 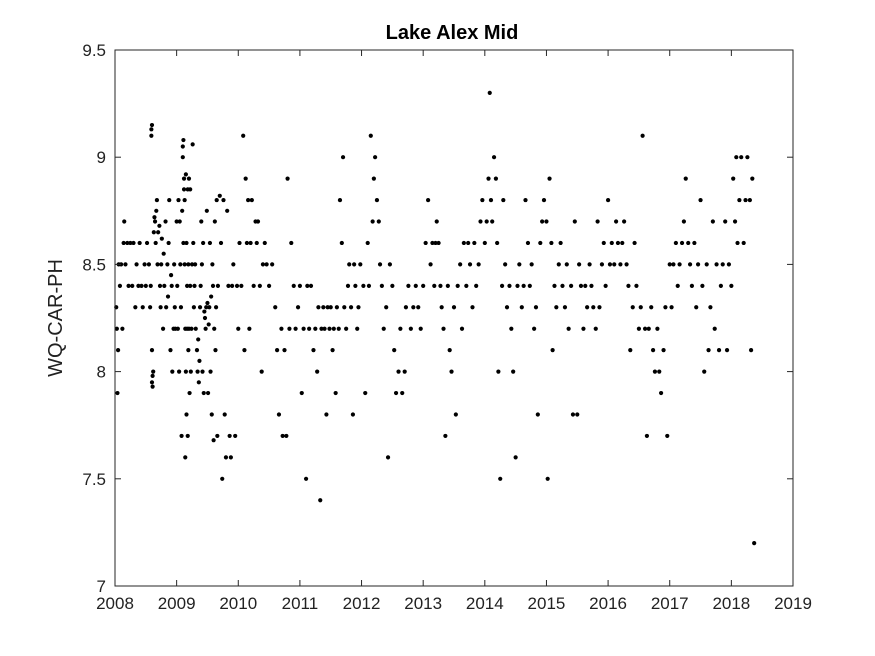 I want to click on y-tick-label: 7, so click(x=101, y=586).